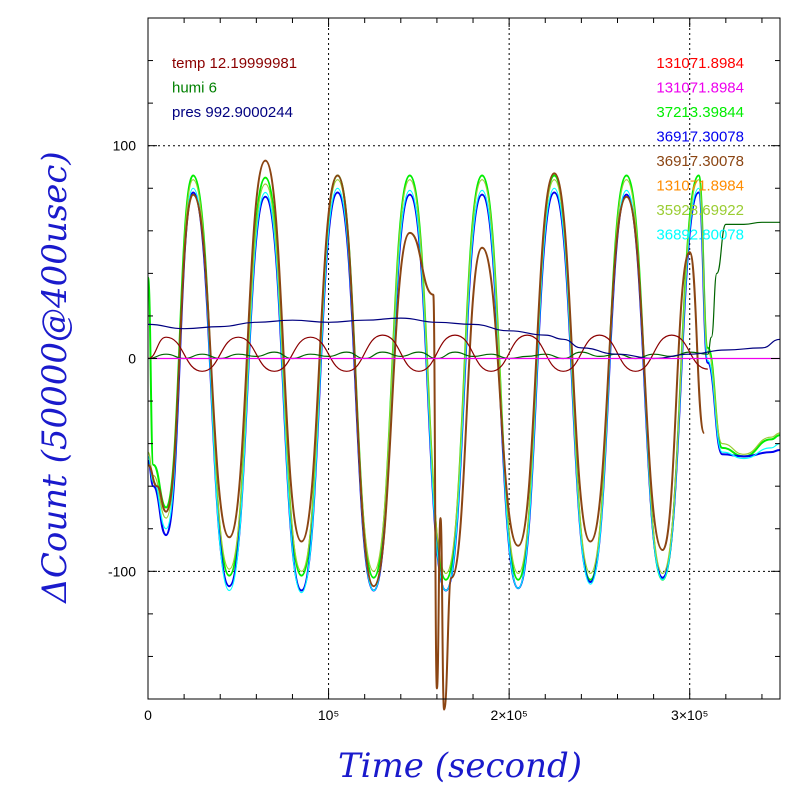 The image size is (797, 797). Describe the element at coordinates (122, 571) in the screenshot. I see `y-tick-label: -100` at that location.